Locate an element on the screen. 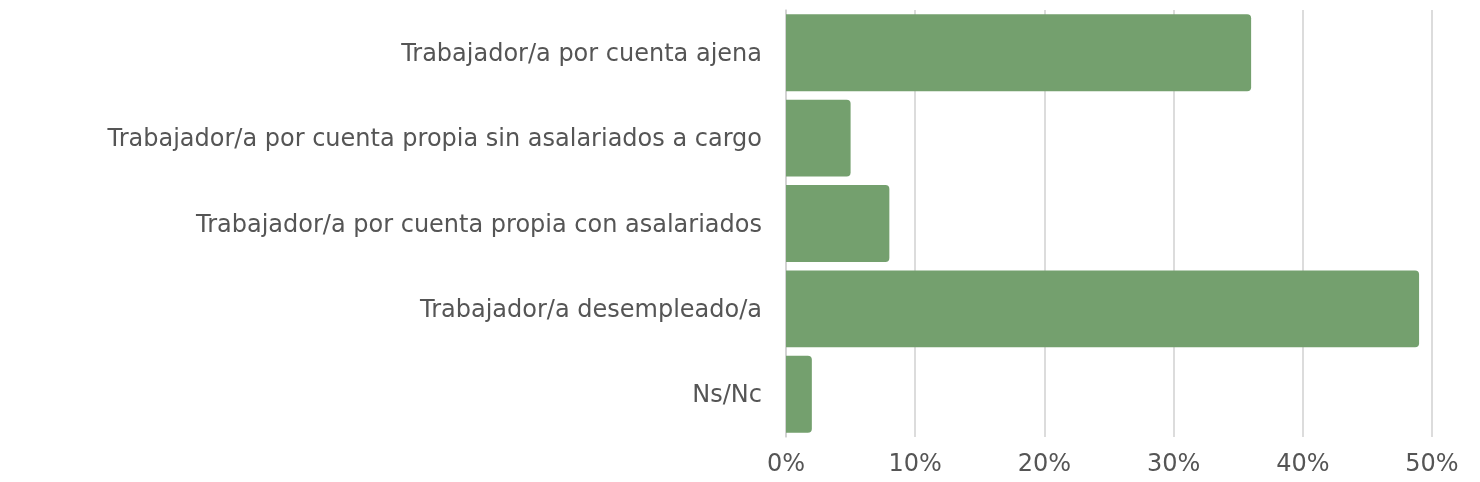 The height and width of the screenshot is (482, 1480). x-tick-label: 0% is located at coordinates (786, 463).